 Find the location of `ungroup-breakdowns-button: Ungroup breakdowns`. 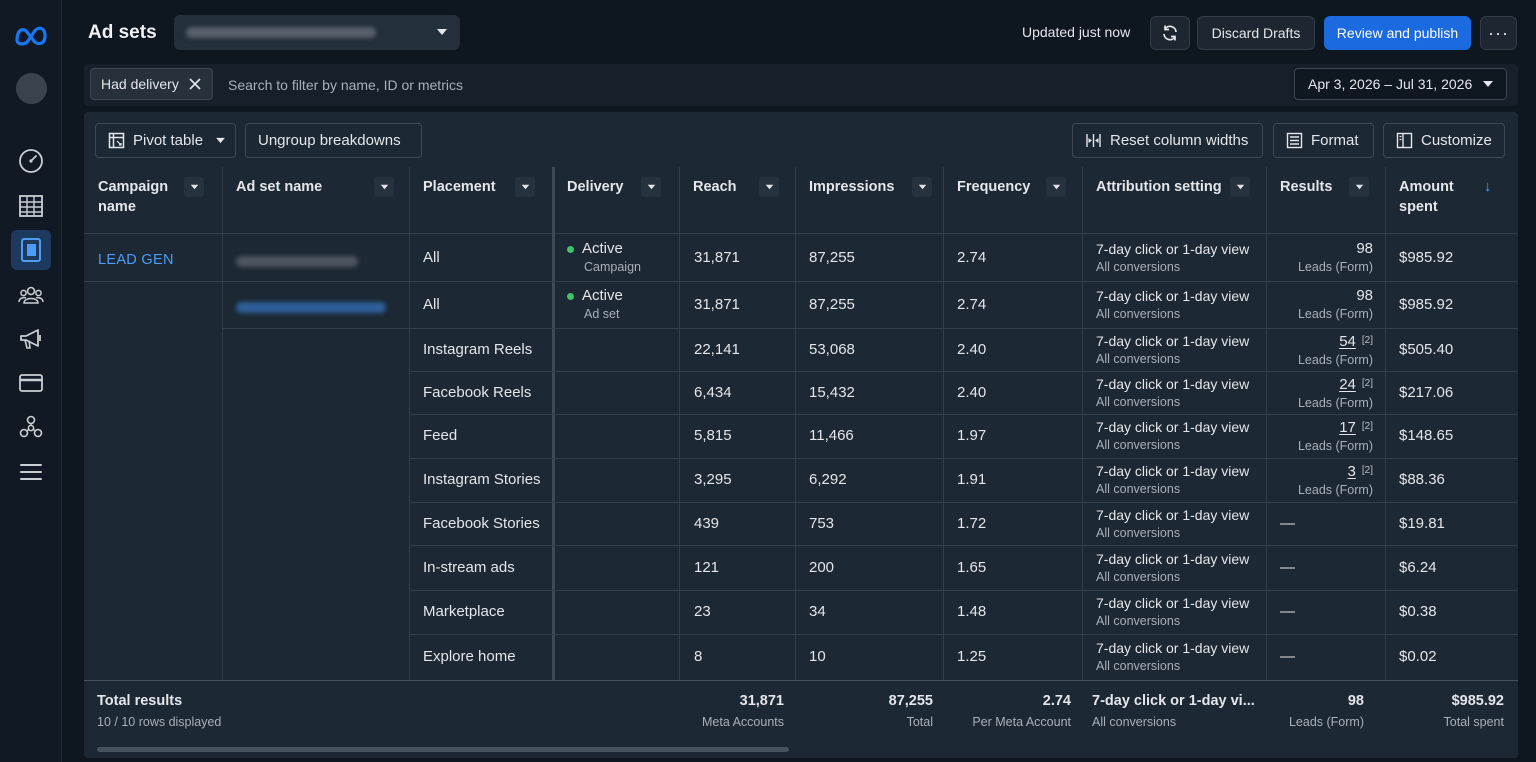

ungroup-breakdowns-button: Ungroup breakdowns is located at coordinates (333, 140).